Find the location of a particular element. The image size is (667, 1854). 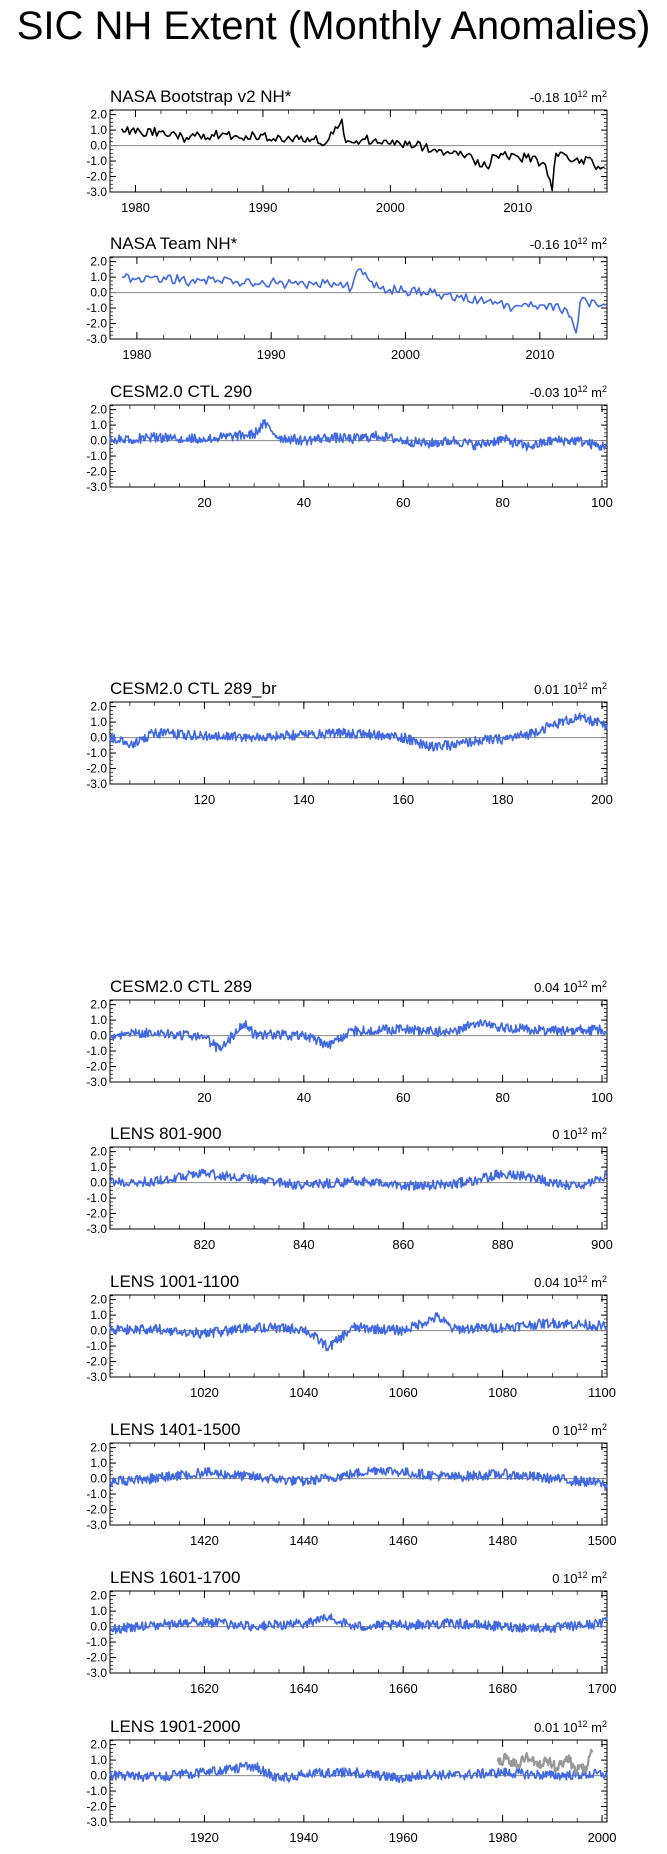

x-tick-label: 1700 is located at coordinates (602, 1688).